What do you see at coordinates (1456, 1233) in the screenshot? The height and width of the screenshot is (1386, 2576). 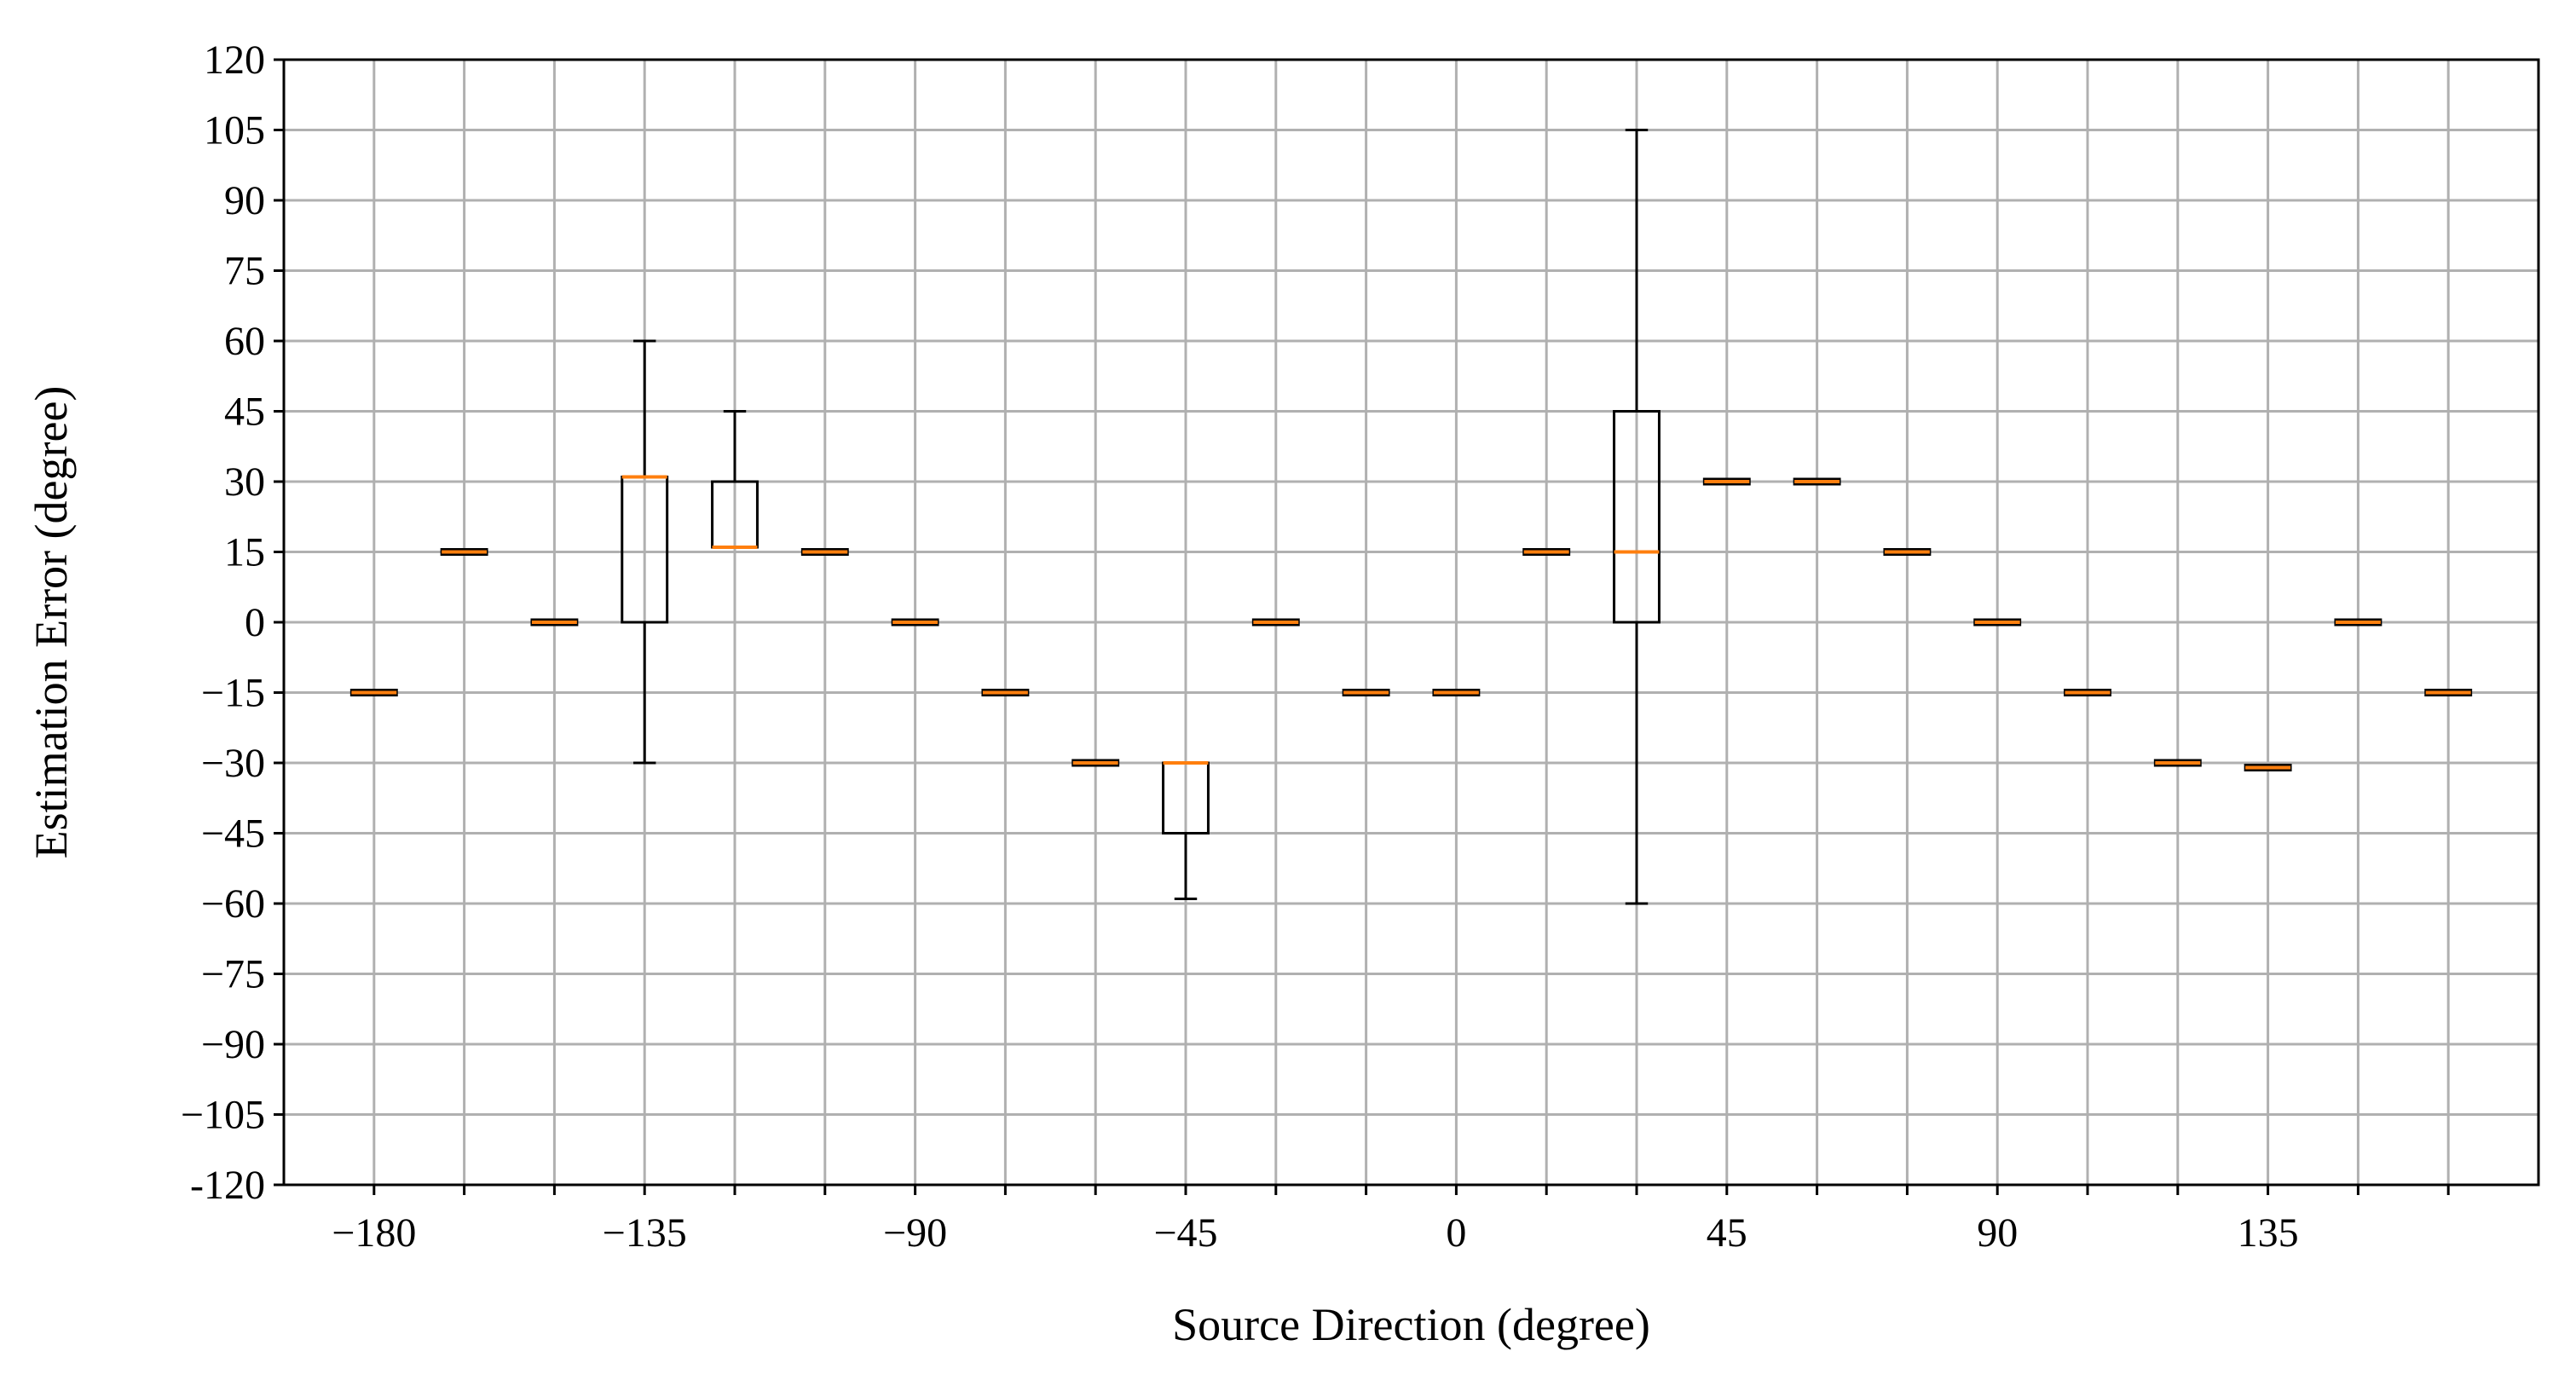 I see `x-tick-label: 0` at bounding box center [1456, 1233].